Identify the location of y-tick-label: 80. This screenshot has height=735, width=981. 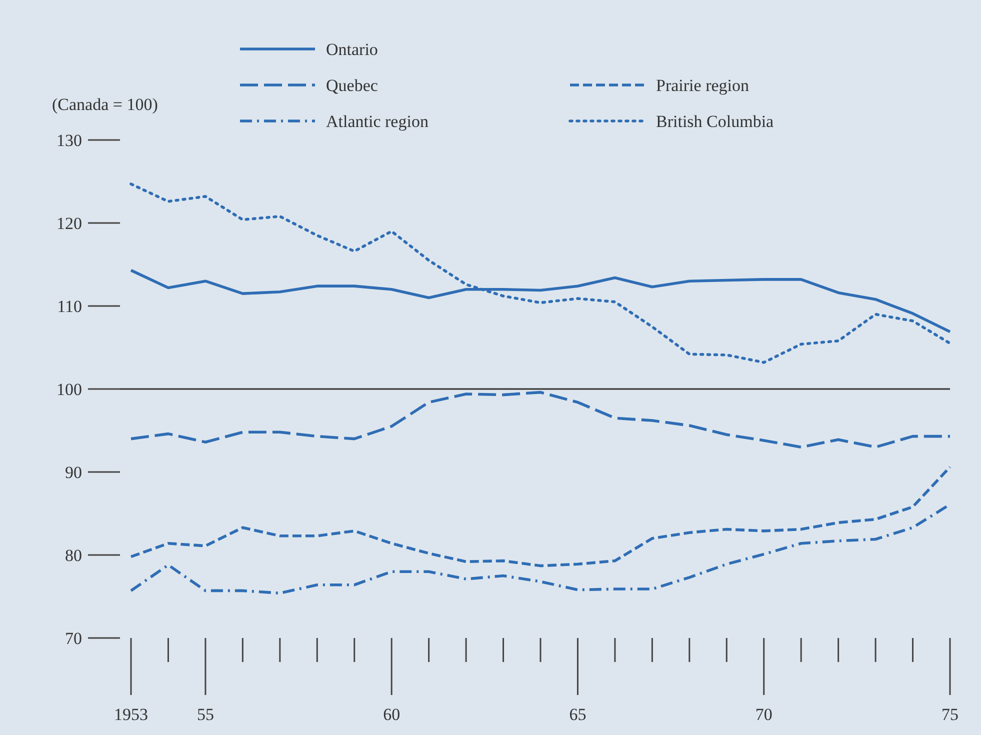
(73, 555).